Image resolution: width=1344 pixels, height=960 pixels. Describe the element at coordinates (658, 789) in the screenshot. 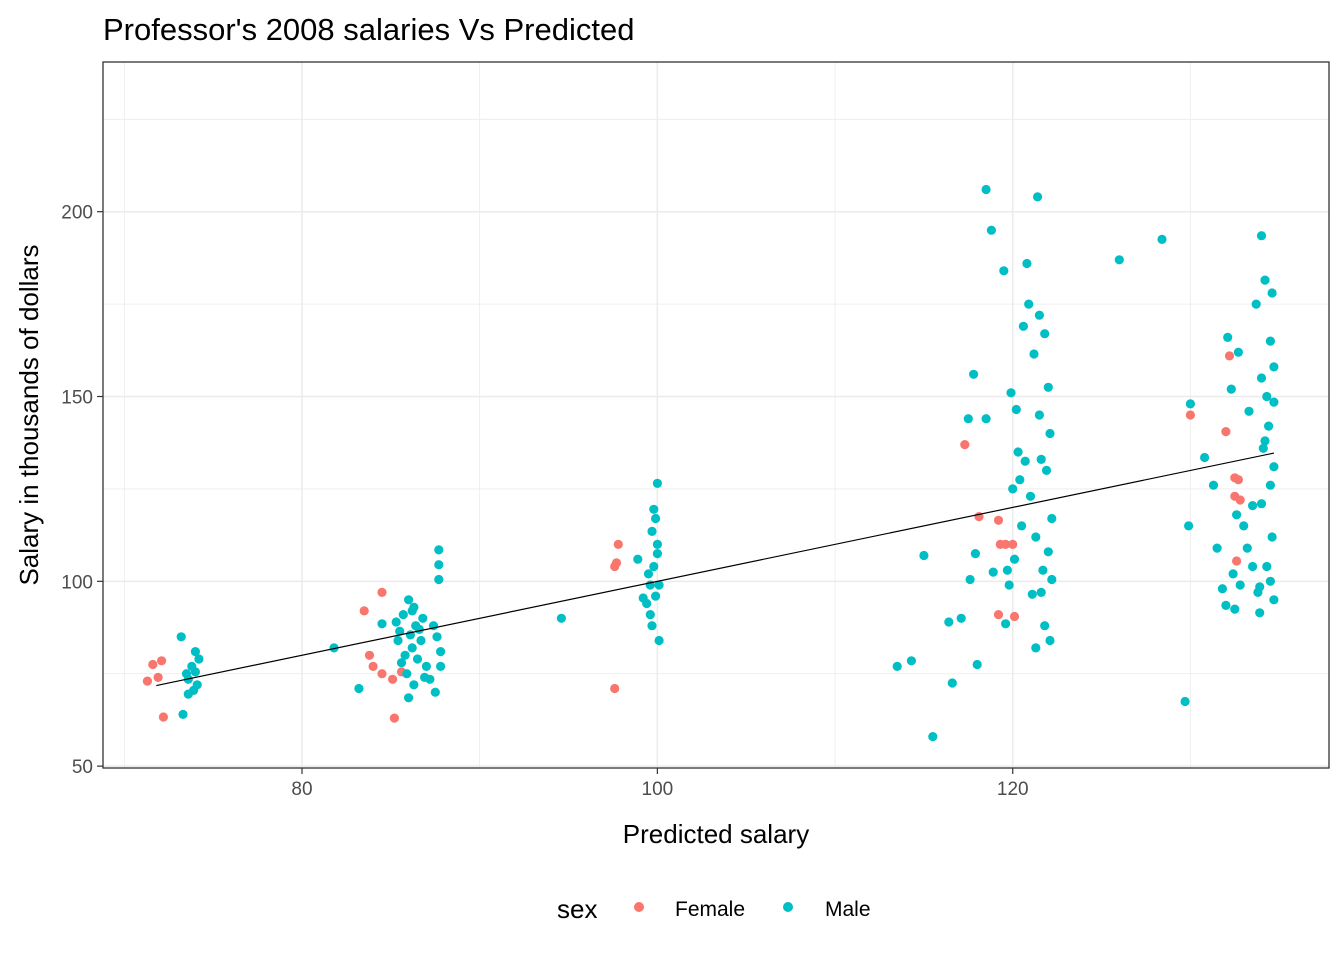

I see `x-tick-label: 100` at that location.